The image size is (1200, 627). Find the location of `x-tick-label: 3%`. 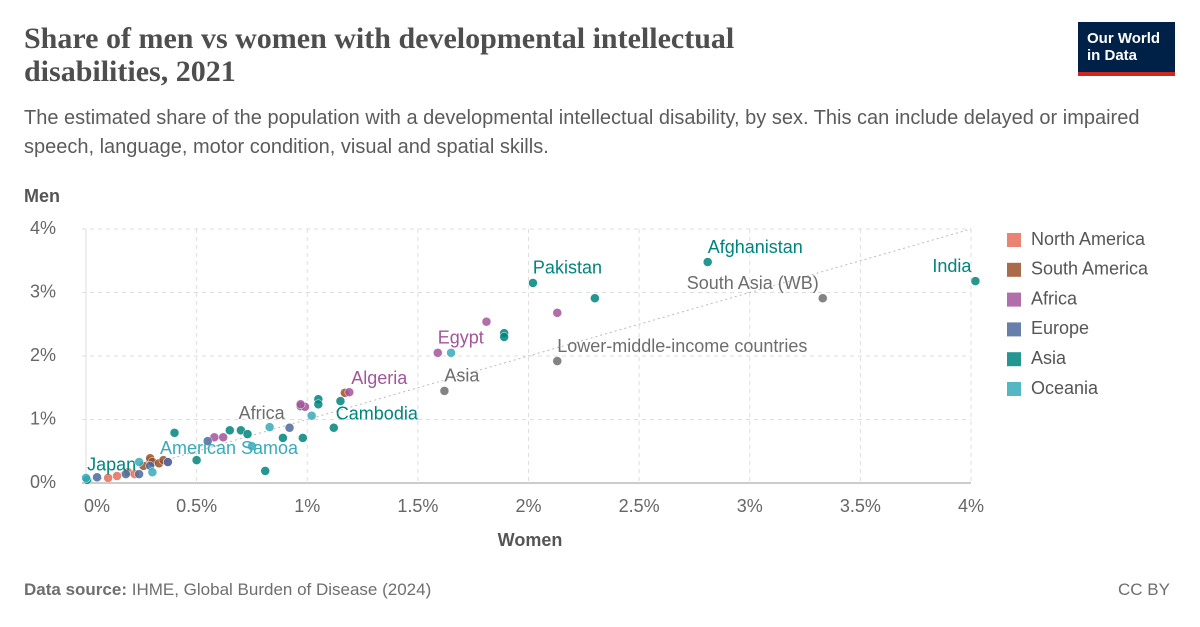

x-tick-label: 3% is located at coordinates (750, 506).